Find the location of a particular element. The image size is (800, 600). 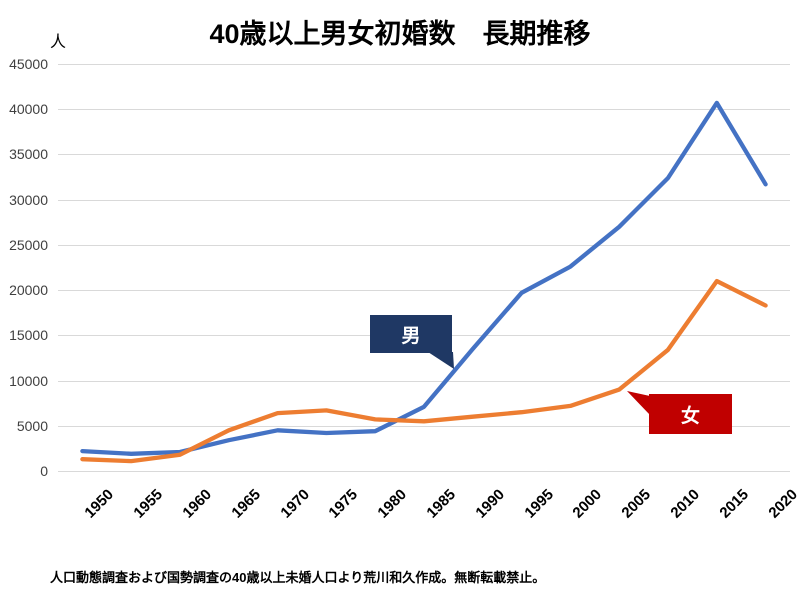

y-tick-label: 5000 is located at coordinates (32, 425).